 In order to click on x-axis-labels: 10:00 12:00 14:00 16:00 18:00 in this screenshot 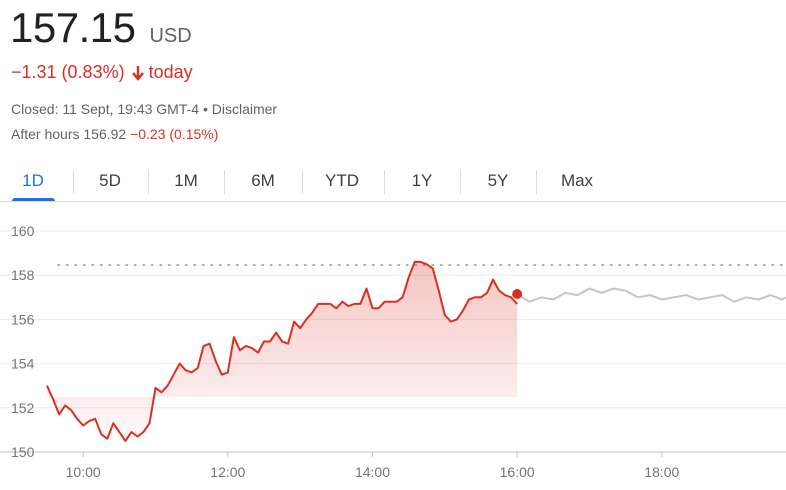, I will do `click(373, 466)`.